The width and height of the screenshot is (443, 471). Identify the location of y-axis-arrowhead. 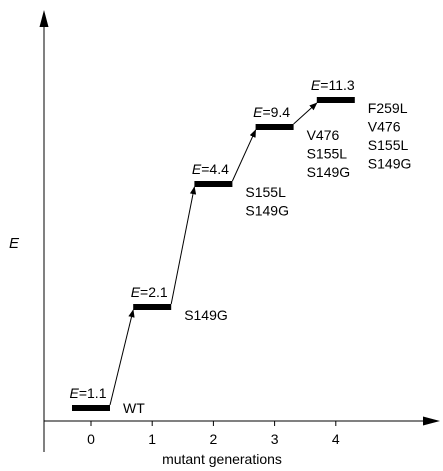
(44, 18).